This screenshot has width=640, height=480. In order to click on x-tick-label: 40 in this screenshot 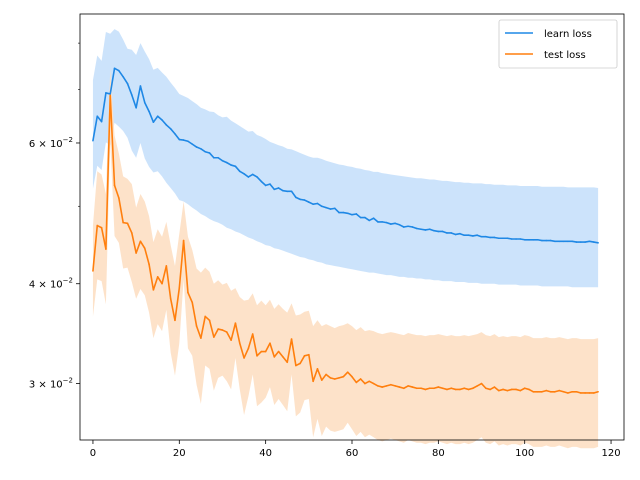, I will do `click(265, 453)`.